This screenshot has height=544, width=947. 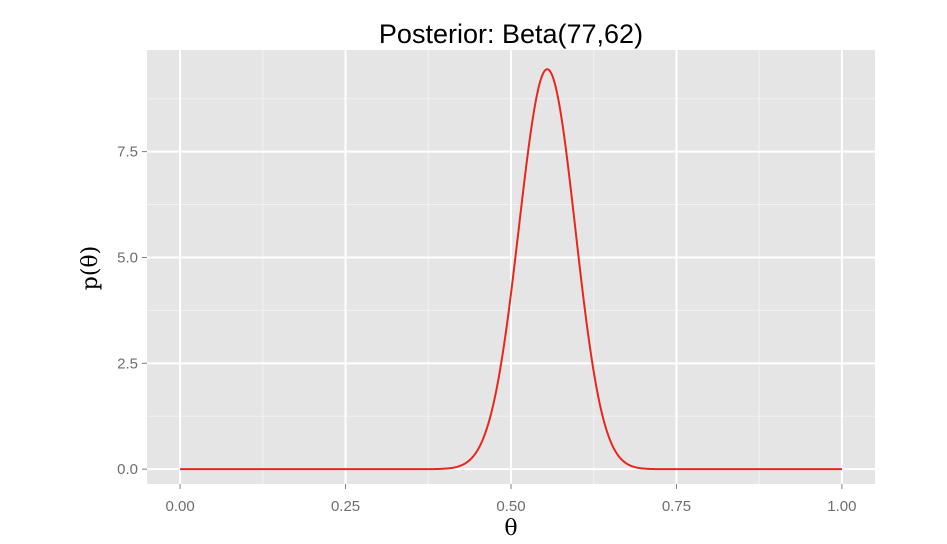 What do you see at coordinates (179, 506) in the screenshot?
I see `x-tick-label: 0.00` at bounding box center [179, 506].